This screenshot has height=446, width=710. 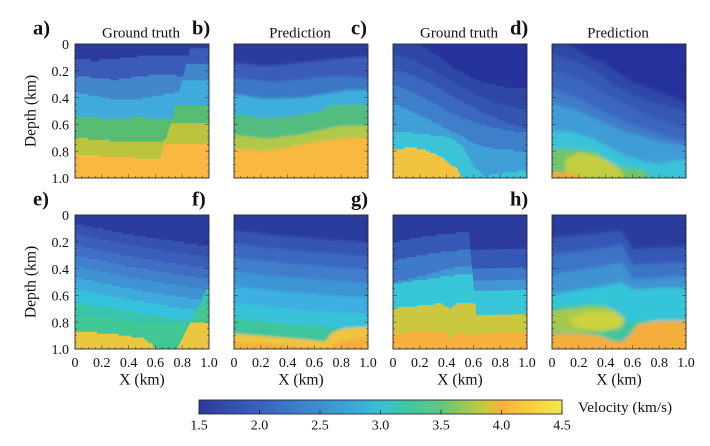 I want to click on svg-text: 2.5, so click(x=320, y=426).